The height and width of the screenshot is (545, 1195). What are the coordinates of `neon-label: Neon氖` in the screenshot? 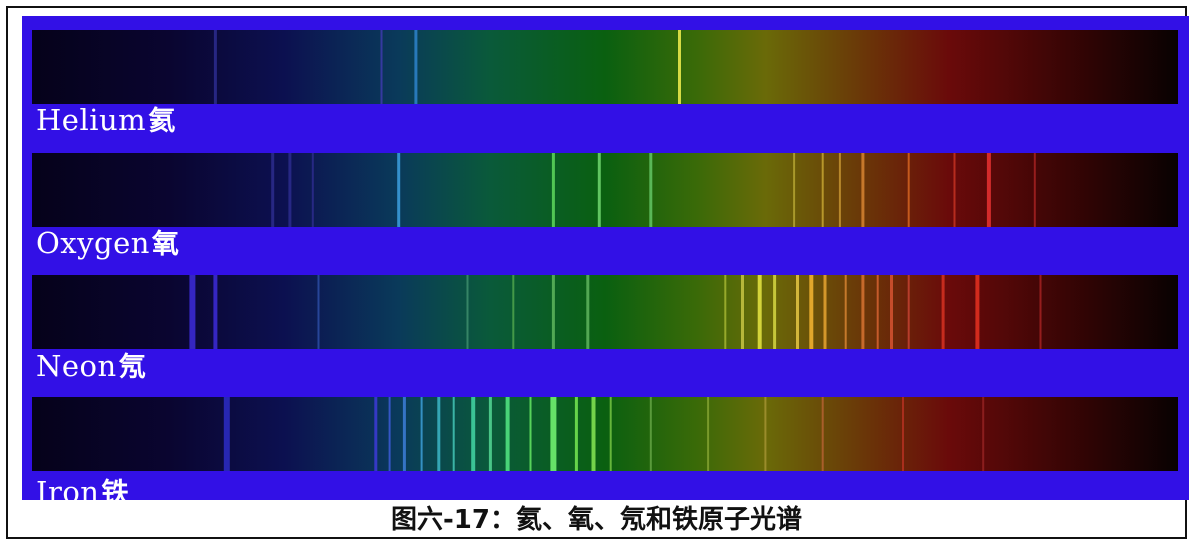 It's located at (91, 367).